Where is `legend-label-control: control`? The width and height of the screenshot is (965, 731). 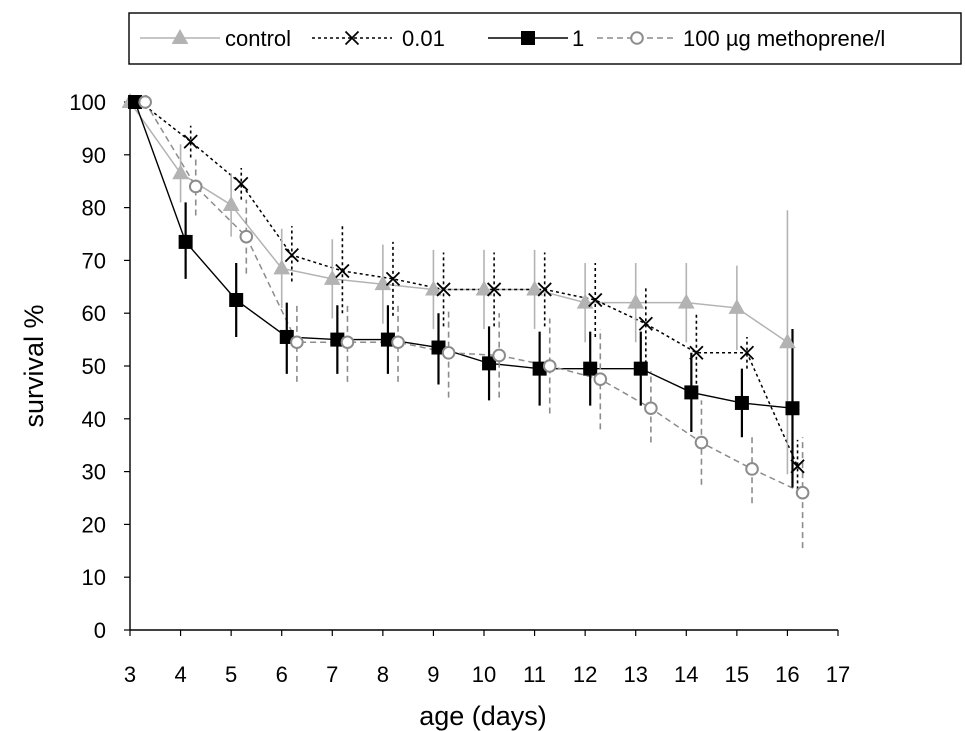
legend-label-control: control is located at coordinates (258, 38).